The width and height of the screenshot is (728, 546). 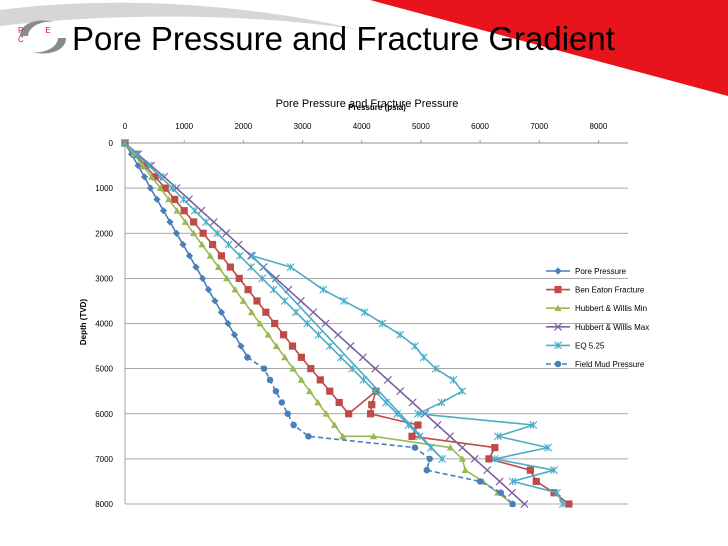 I want to click on legend-entry: EQ 5.25, so click(x=590, y=345).